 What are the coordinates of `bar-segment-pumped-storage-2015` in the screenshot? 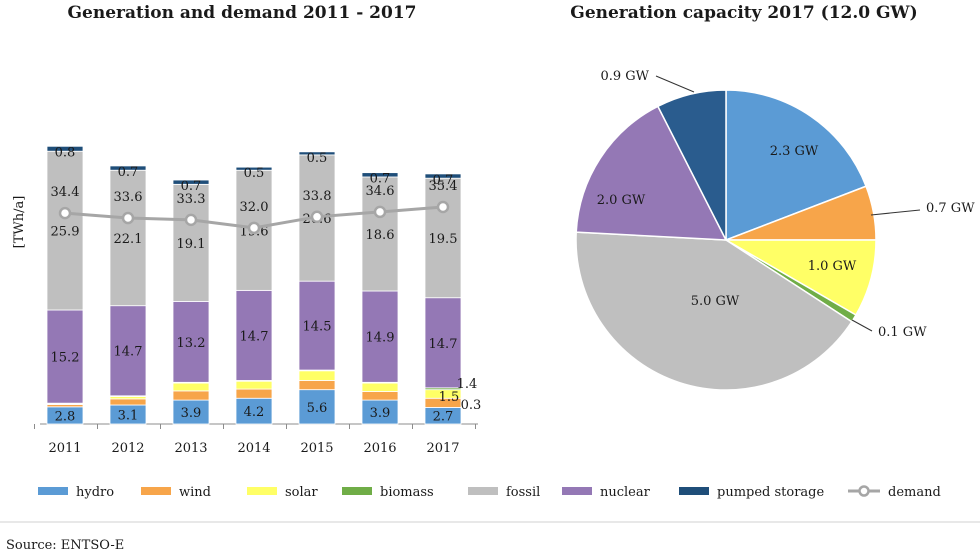 It's located at (317, 153).